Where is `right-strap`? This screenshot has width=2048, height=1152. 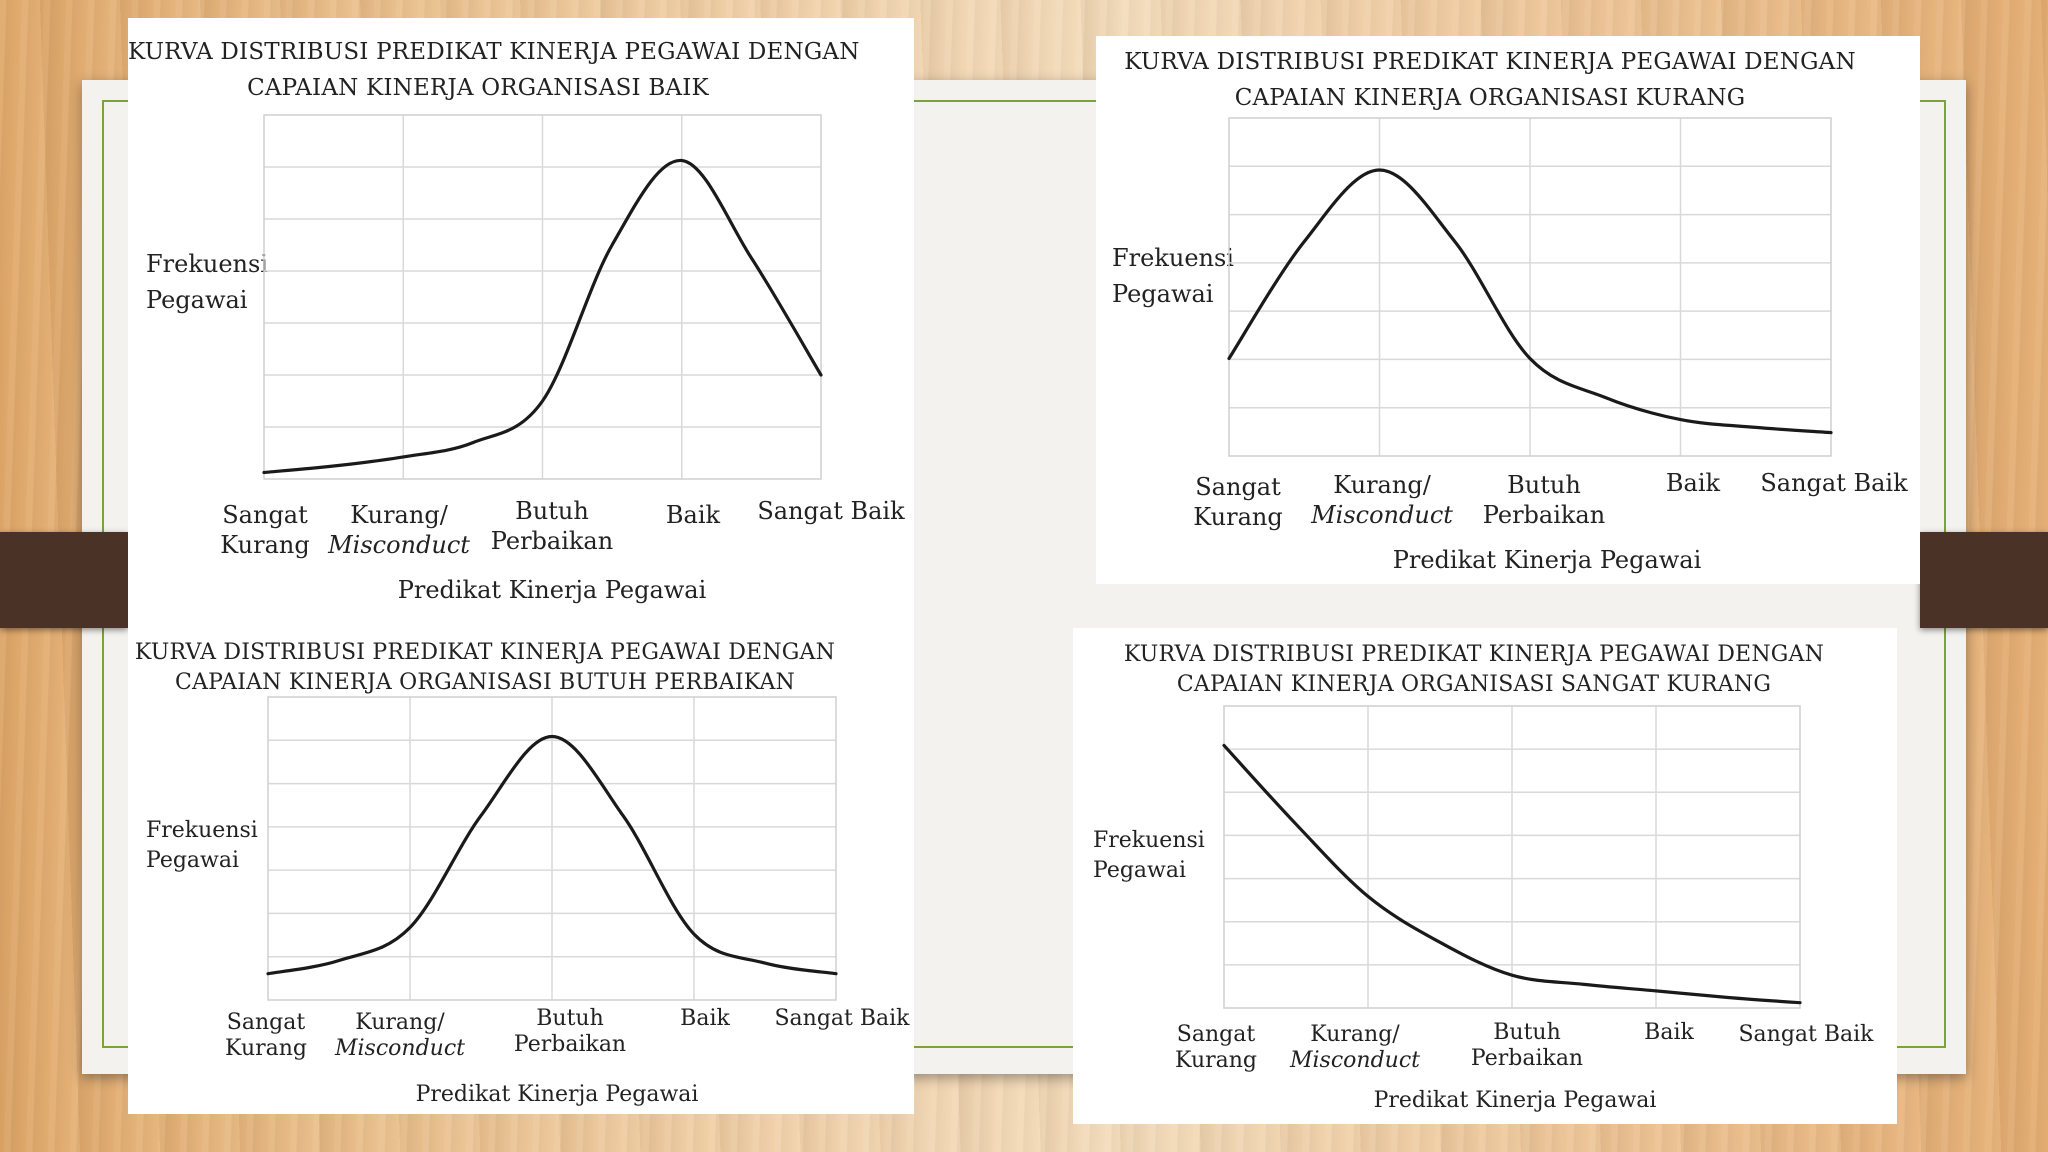
right-strap is located at coordinates (1984, 580).